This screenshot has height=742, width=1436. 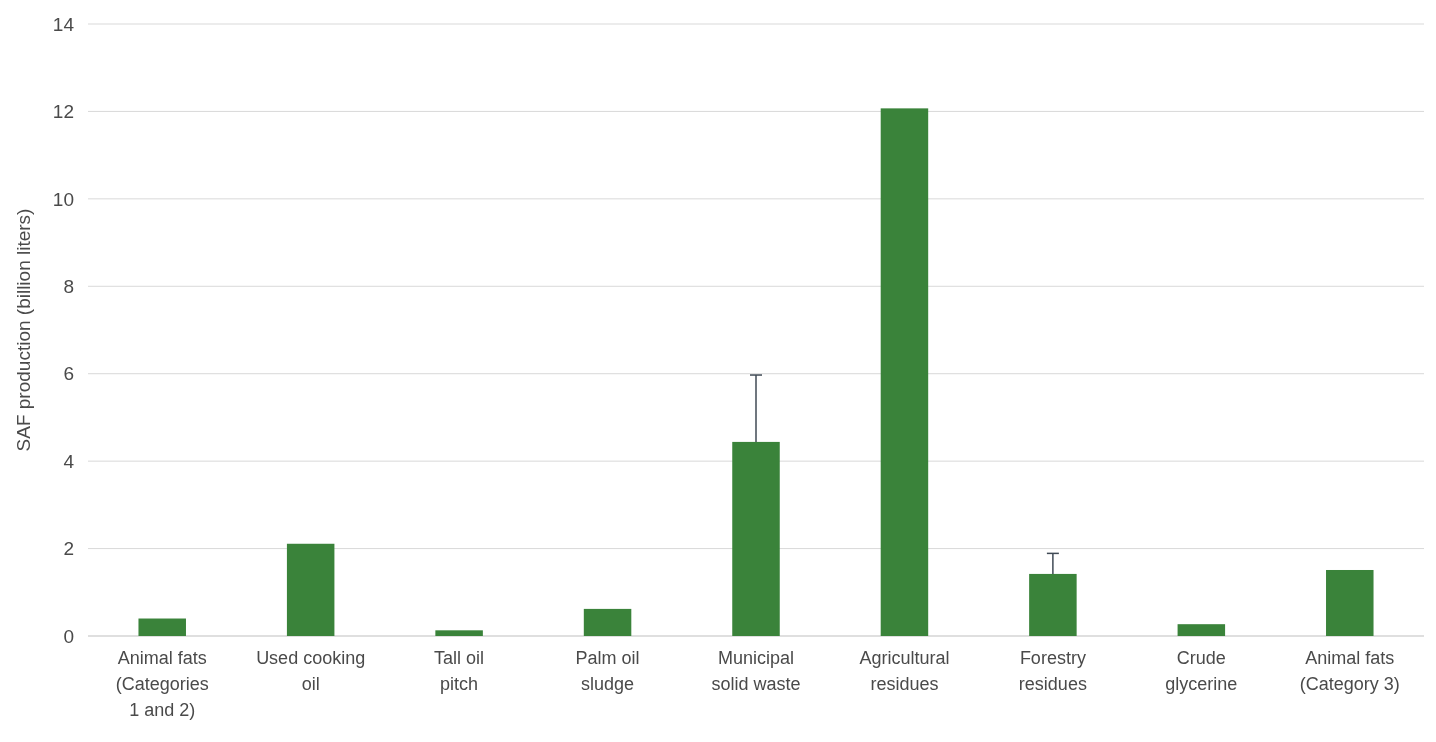 What do you see at coordinates (68, 286) in the screenshot?
I see `y-tick-label: 8` at bounding box center [68, 286].